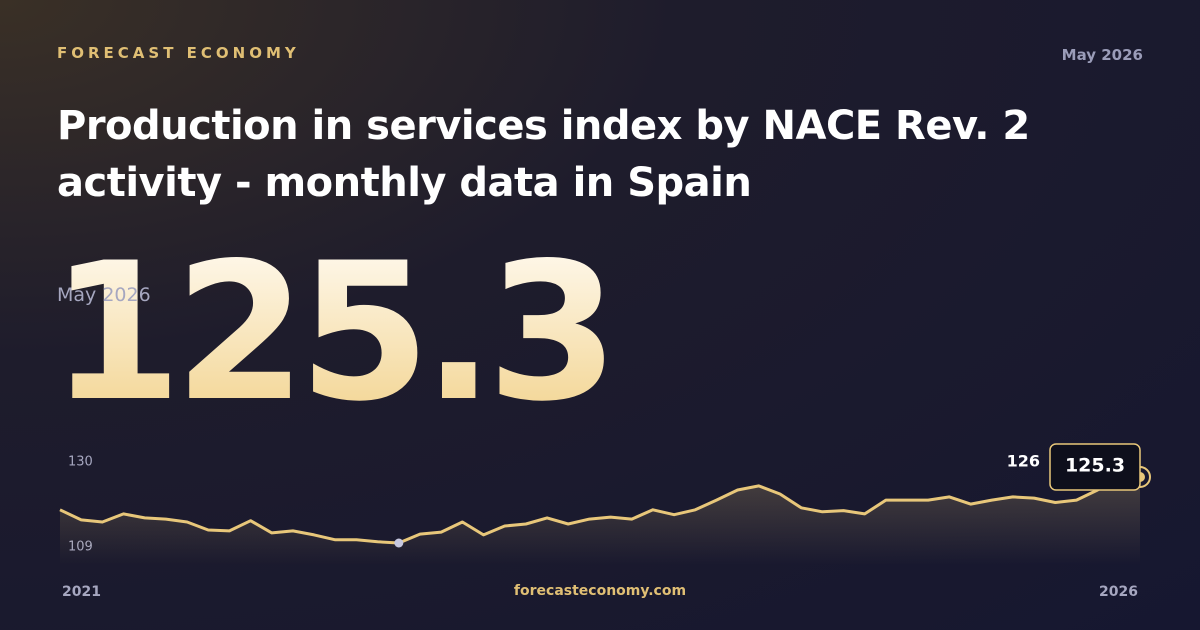 This screenshot has height=630, width=1200. I want to click on x-tick-label: 2021, so click(81, 592).